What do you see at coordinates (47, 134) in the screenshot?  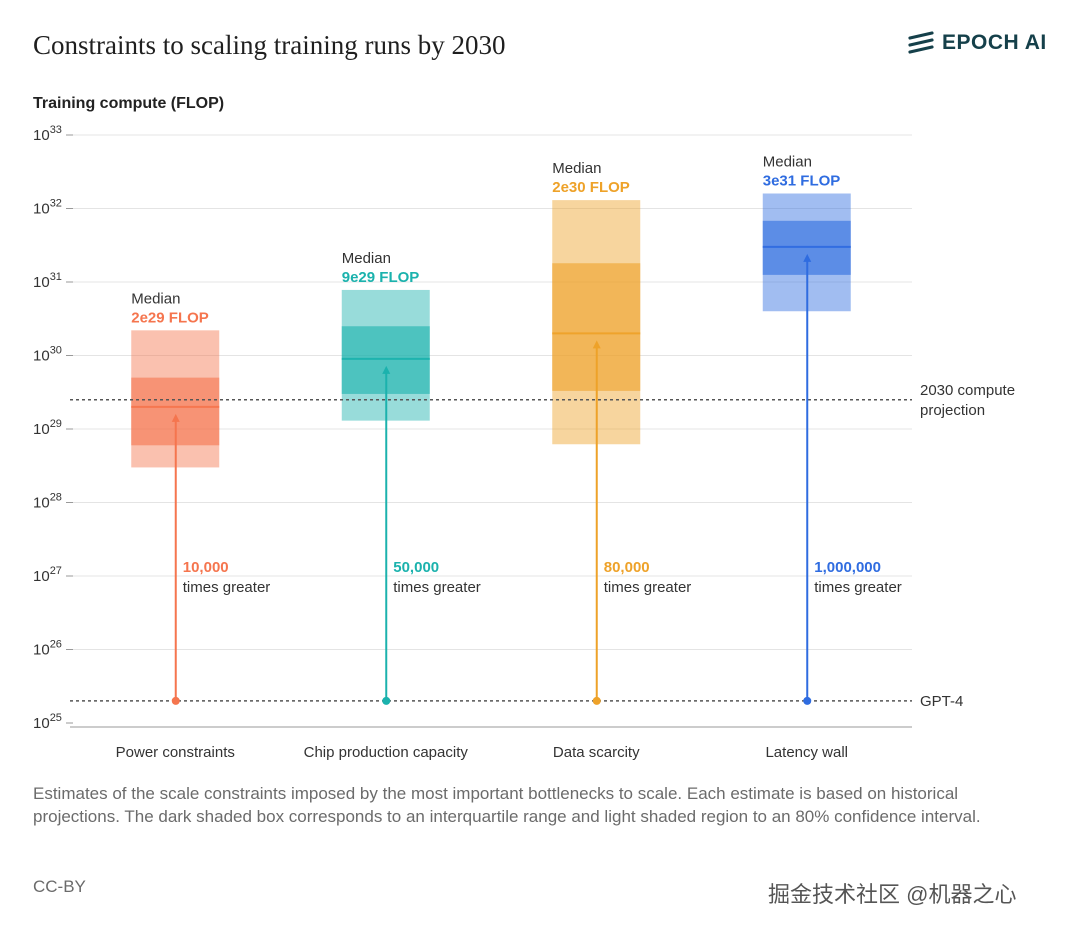 I see `y-tick-label: 1033` at bounding box center [47, 134].